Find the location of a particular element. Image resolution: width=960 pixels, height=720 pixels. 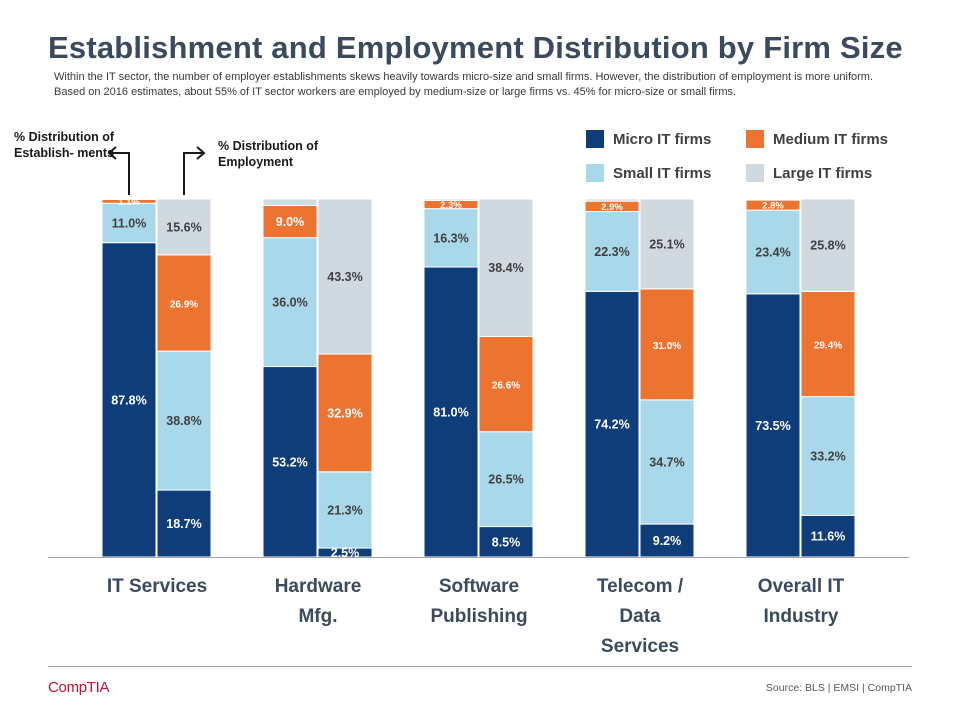

establishments-arrow is located at coordinates (120, 173).